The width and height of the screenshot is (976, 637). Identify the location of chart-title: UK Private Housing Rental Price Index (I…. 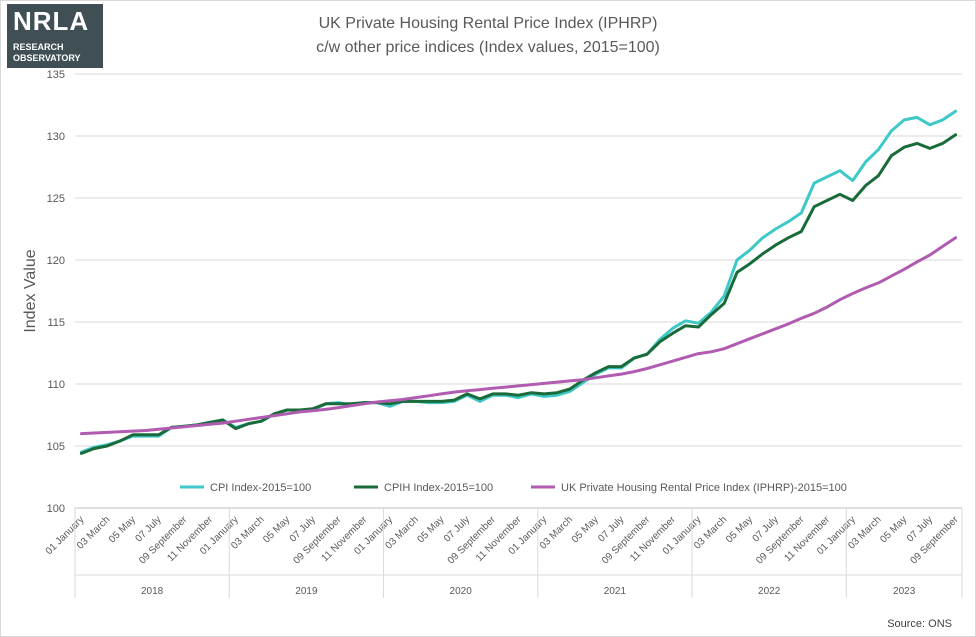
(488, 36).